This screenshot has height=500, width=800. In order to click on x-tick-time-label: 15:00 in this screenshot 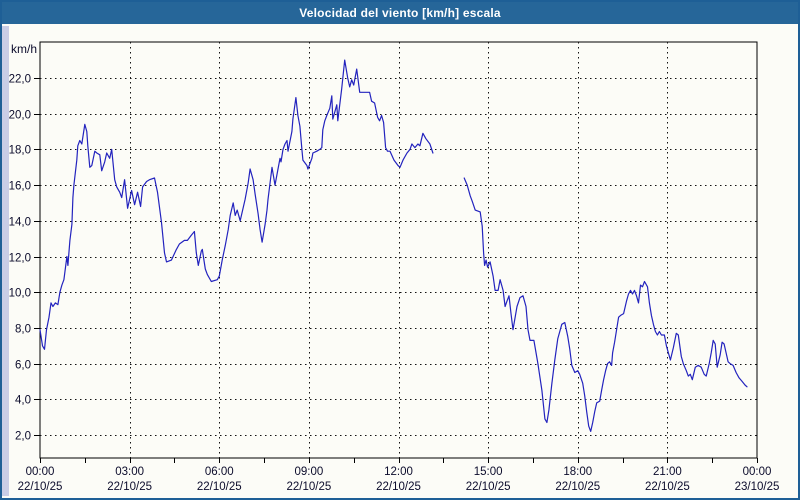, I will do `click(488, 472)`.